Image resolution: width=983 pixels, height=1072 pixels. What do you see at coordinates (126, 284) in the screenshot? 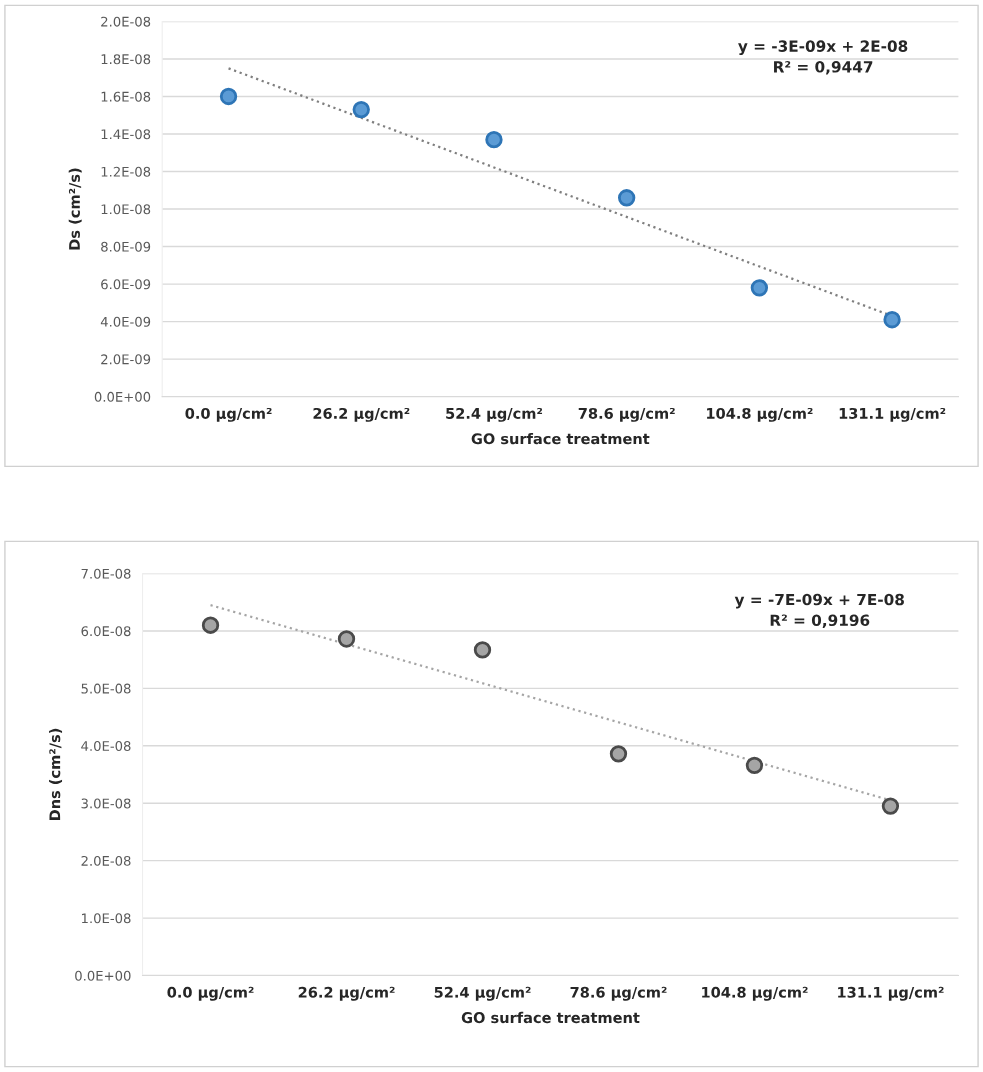
I see `y-tick-label: 6.0E-09` at bounding box center [126, 284].